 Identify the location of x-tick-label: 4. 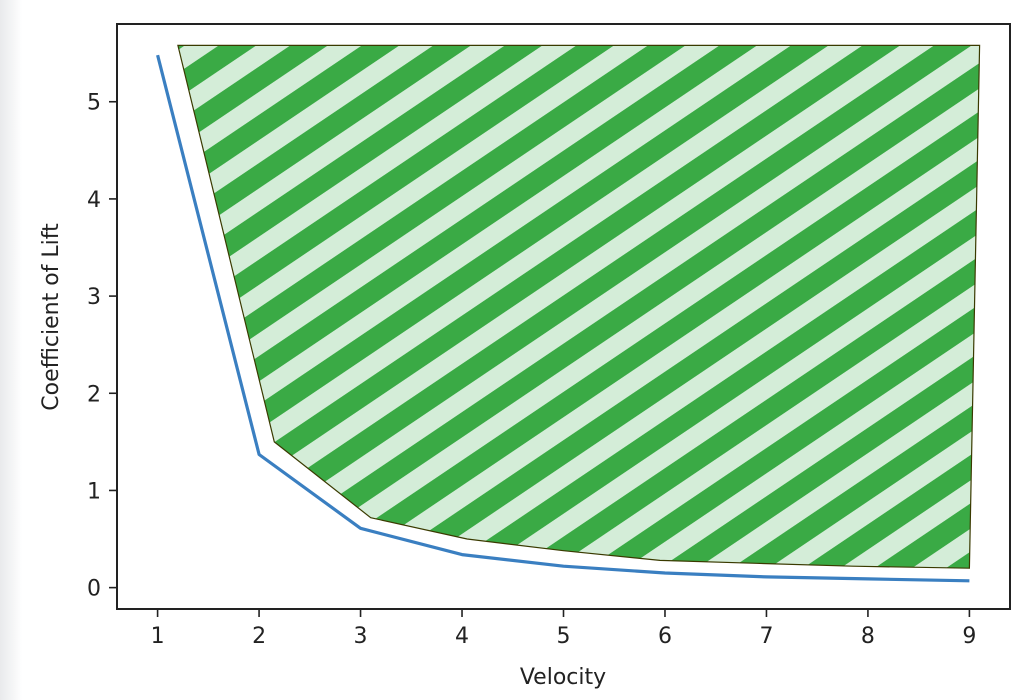
(462, 636).